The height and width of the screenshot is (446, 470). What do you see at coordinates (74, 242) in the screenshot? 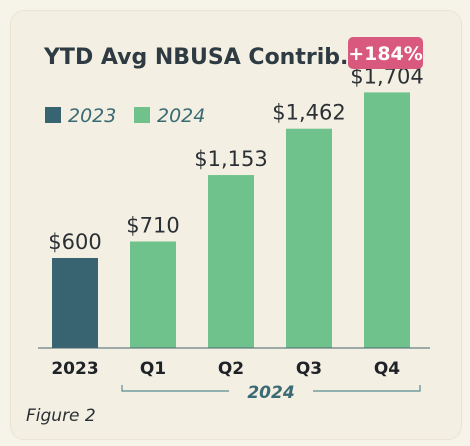
I see `data-label-2023: $600` at bounding box center [74, 242].